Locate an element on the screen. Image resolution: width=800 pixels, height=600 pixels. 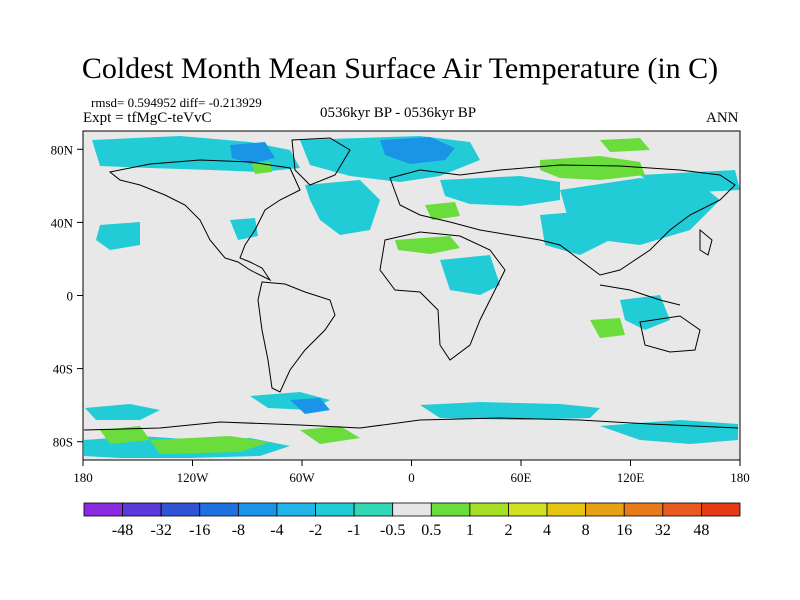
colorbar-label: 48 is located at coordinates (701, 530).